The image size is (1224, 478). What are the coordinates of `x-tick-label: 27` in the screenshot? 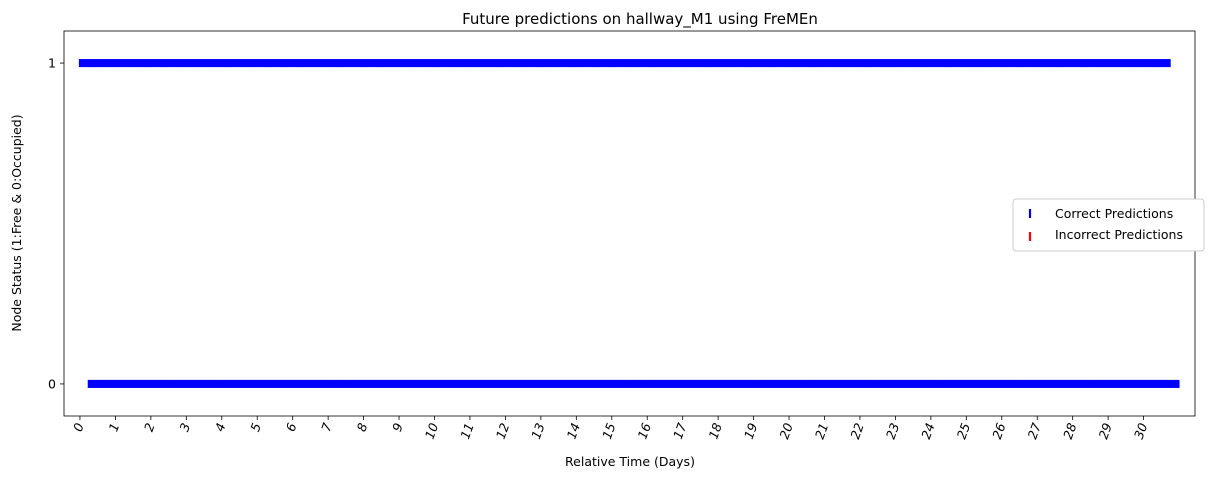 It's located at (1035, 431).